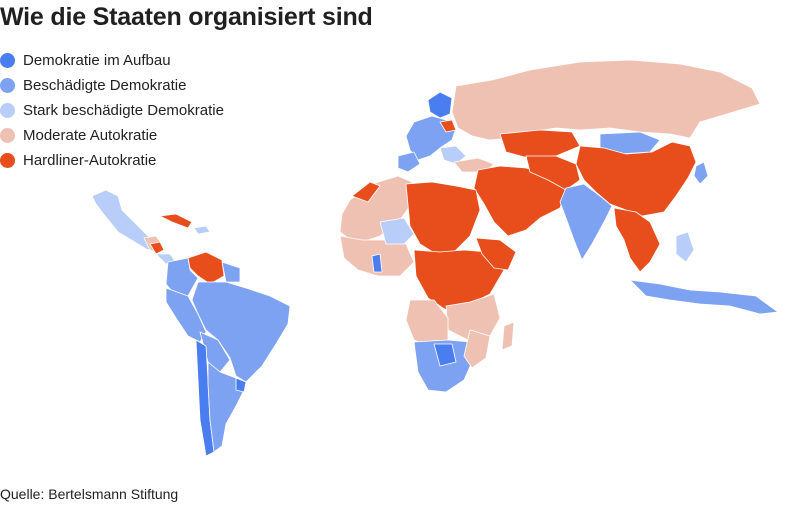 This screenshot has height=506, width=800. I want to click on legend-label: Stark beschädigte Demokratie, so click(123, 110).